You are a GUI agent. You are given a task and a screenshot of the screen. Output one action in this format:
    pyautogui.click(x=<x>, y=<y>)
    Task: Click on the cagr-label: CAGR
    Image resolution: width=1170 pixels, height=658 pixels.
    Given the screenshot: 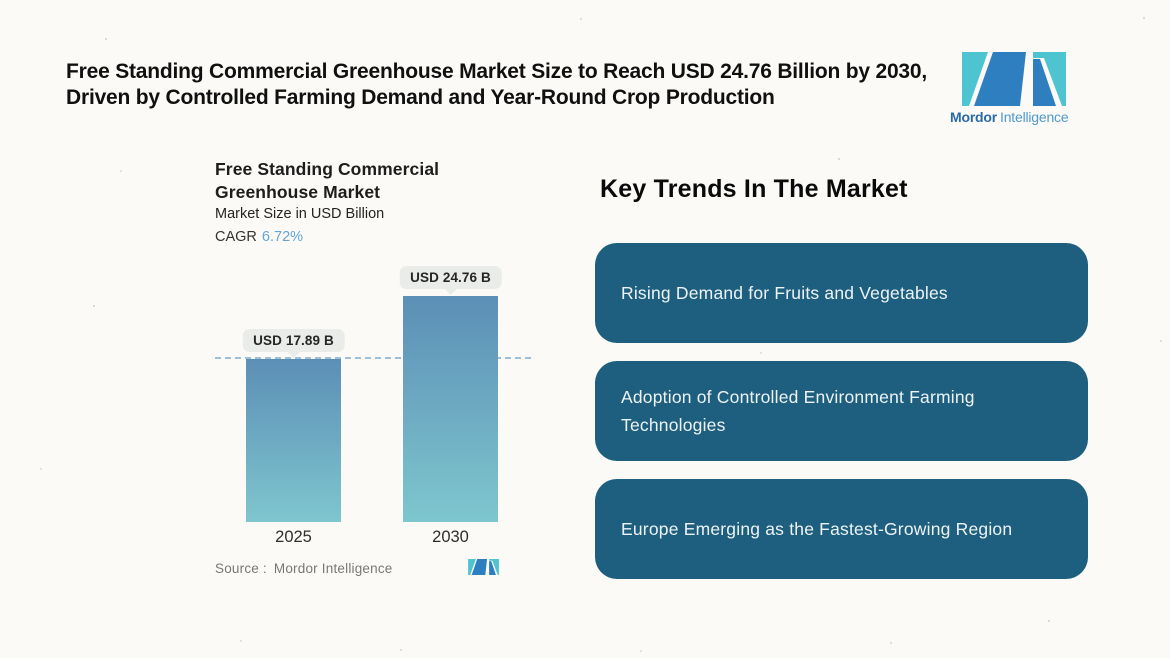 What is the action you would take?
    pyautogui.click(x=236, y=237)
    